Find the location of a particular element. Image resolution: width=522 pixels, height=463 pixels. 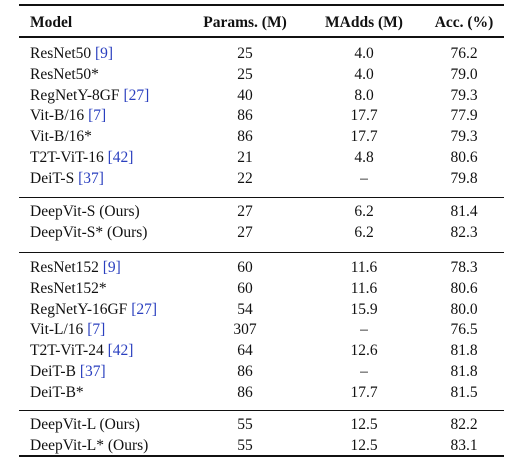

table-row: DeepVit-S (Ours) 27 6.2 81.4 is located at coordinates (261, 212).